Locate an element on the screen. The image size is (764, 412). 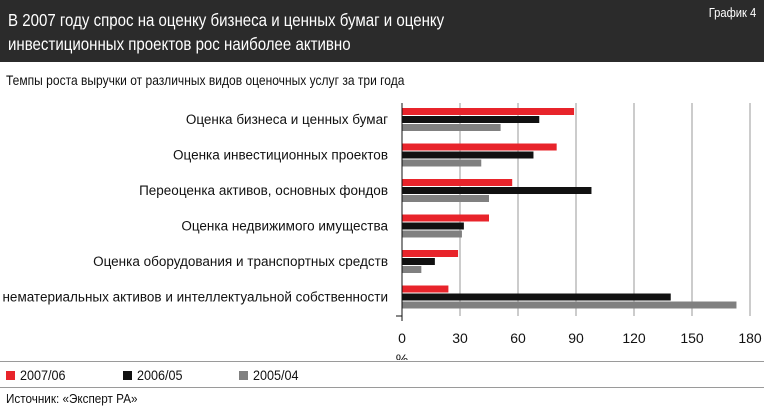
legend-top-divider is located at coordinates (382, 361).